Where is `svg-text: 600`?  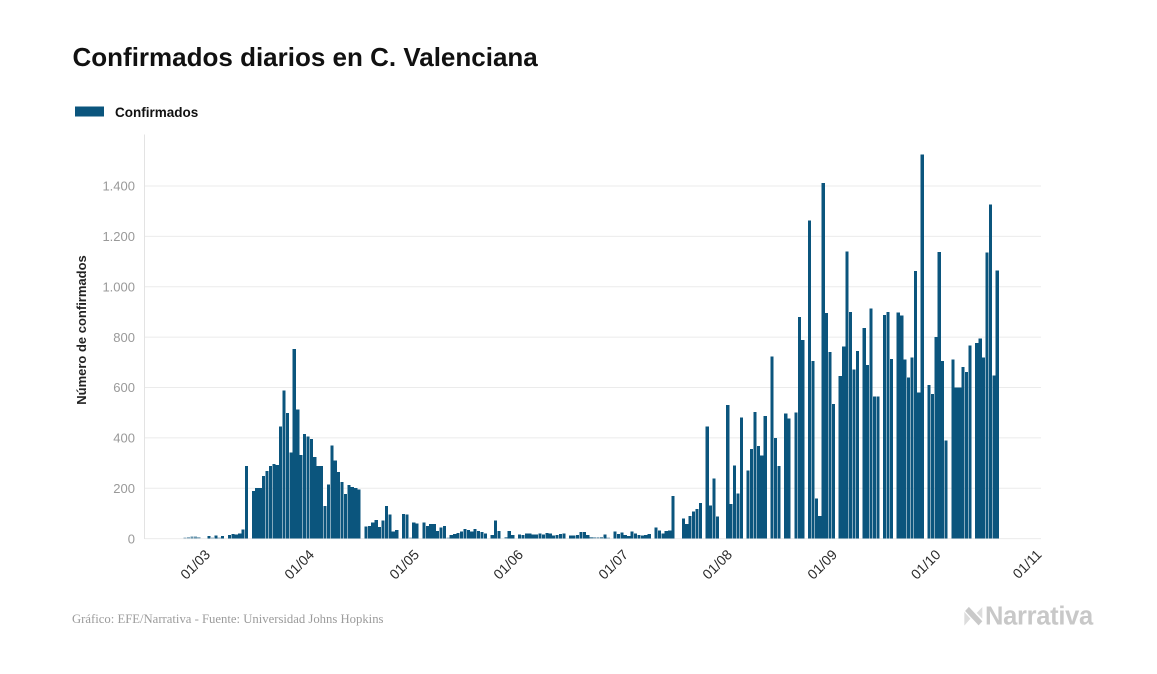
svg-text: 600 is located at coordinates (124, 387).